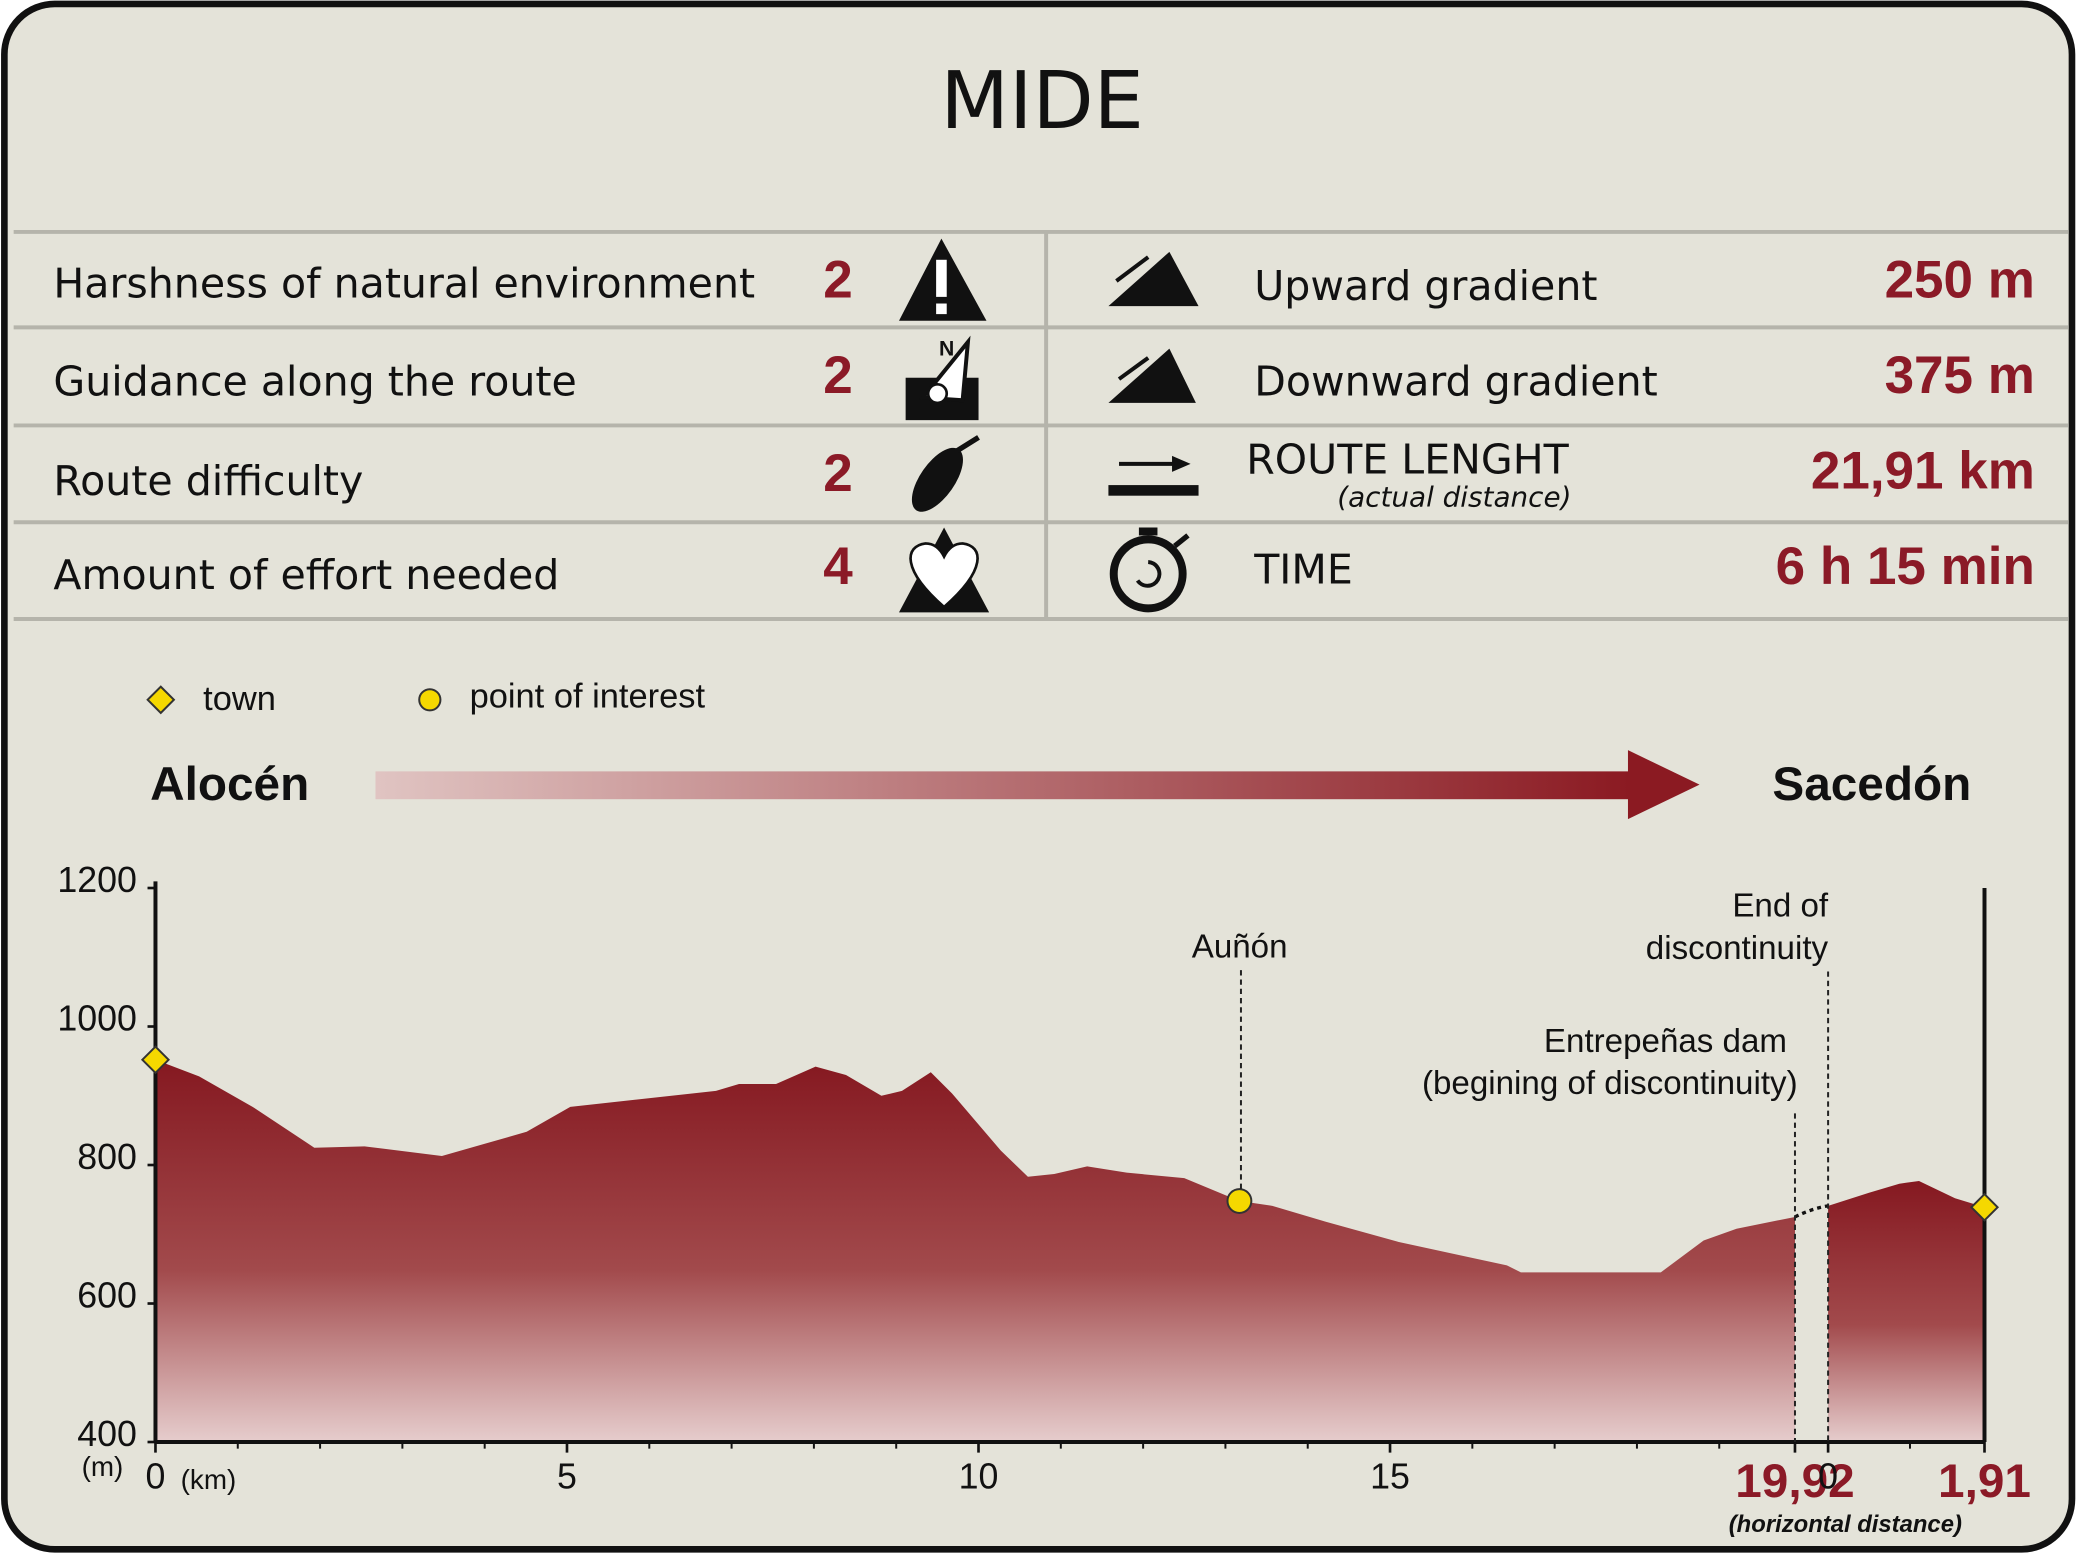  Describe the element at coordinates (306, 575) in the screenshot. I see `row-label: Amount of effort needed` at that location.